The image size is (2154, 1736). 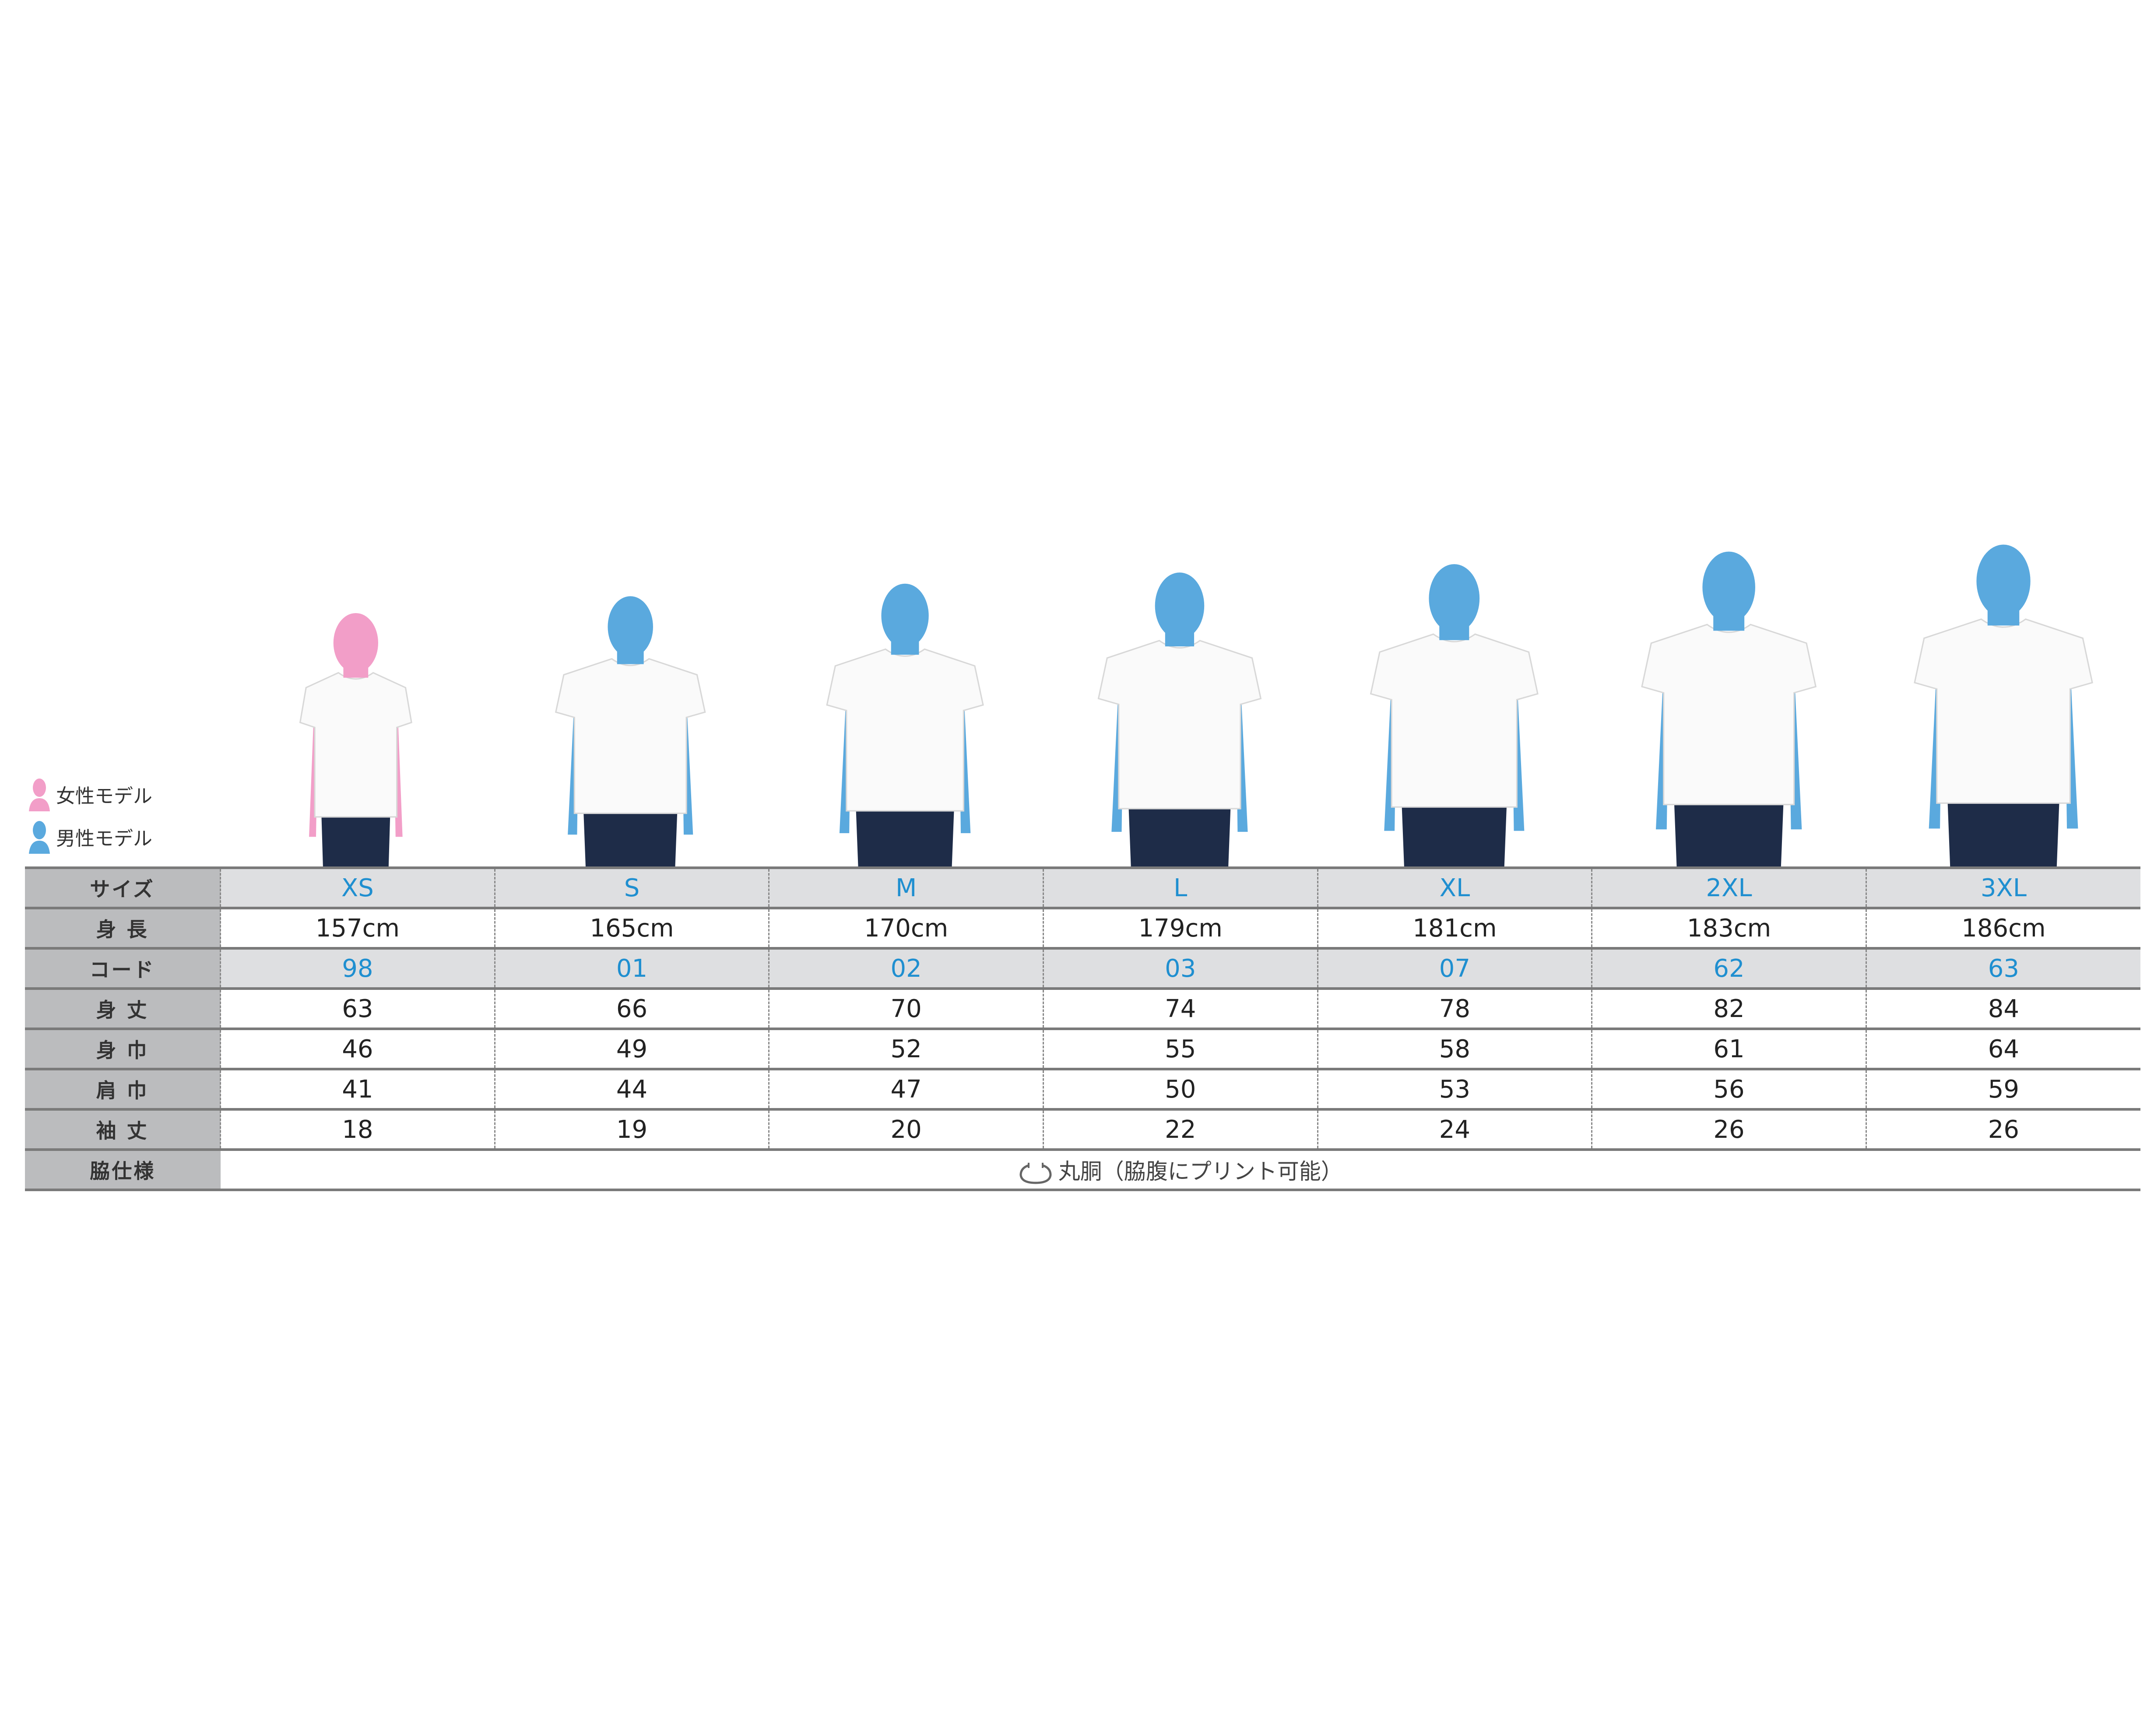 What do you see at coordinates (631, 1049) in the screenshot?
I see `table-cell: 49` at bounding box center [631, 1049].